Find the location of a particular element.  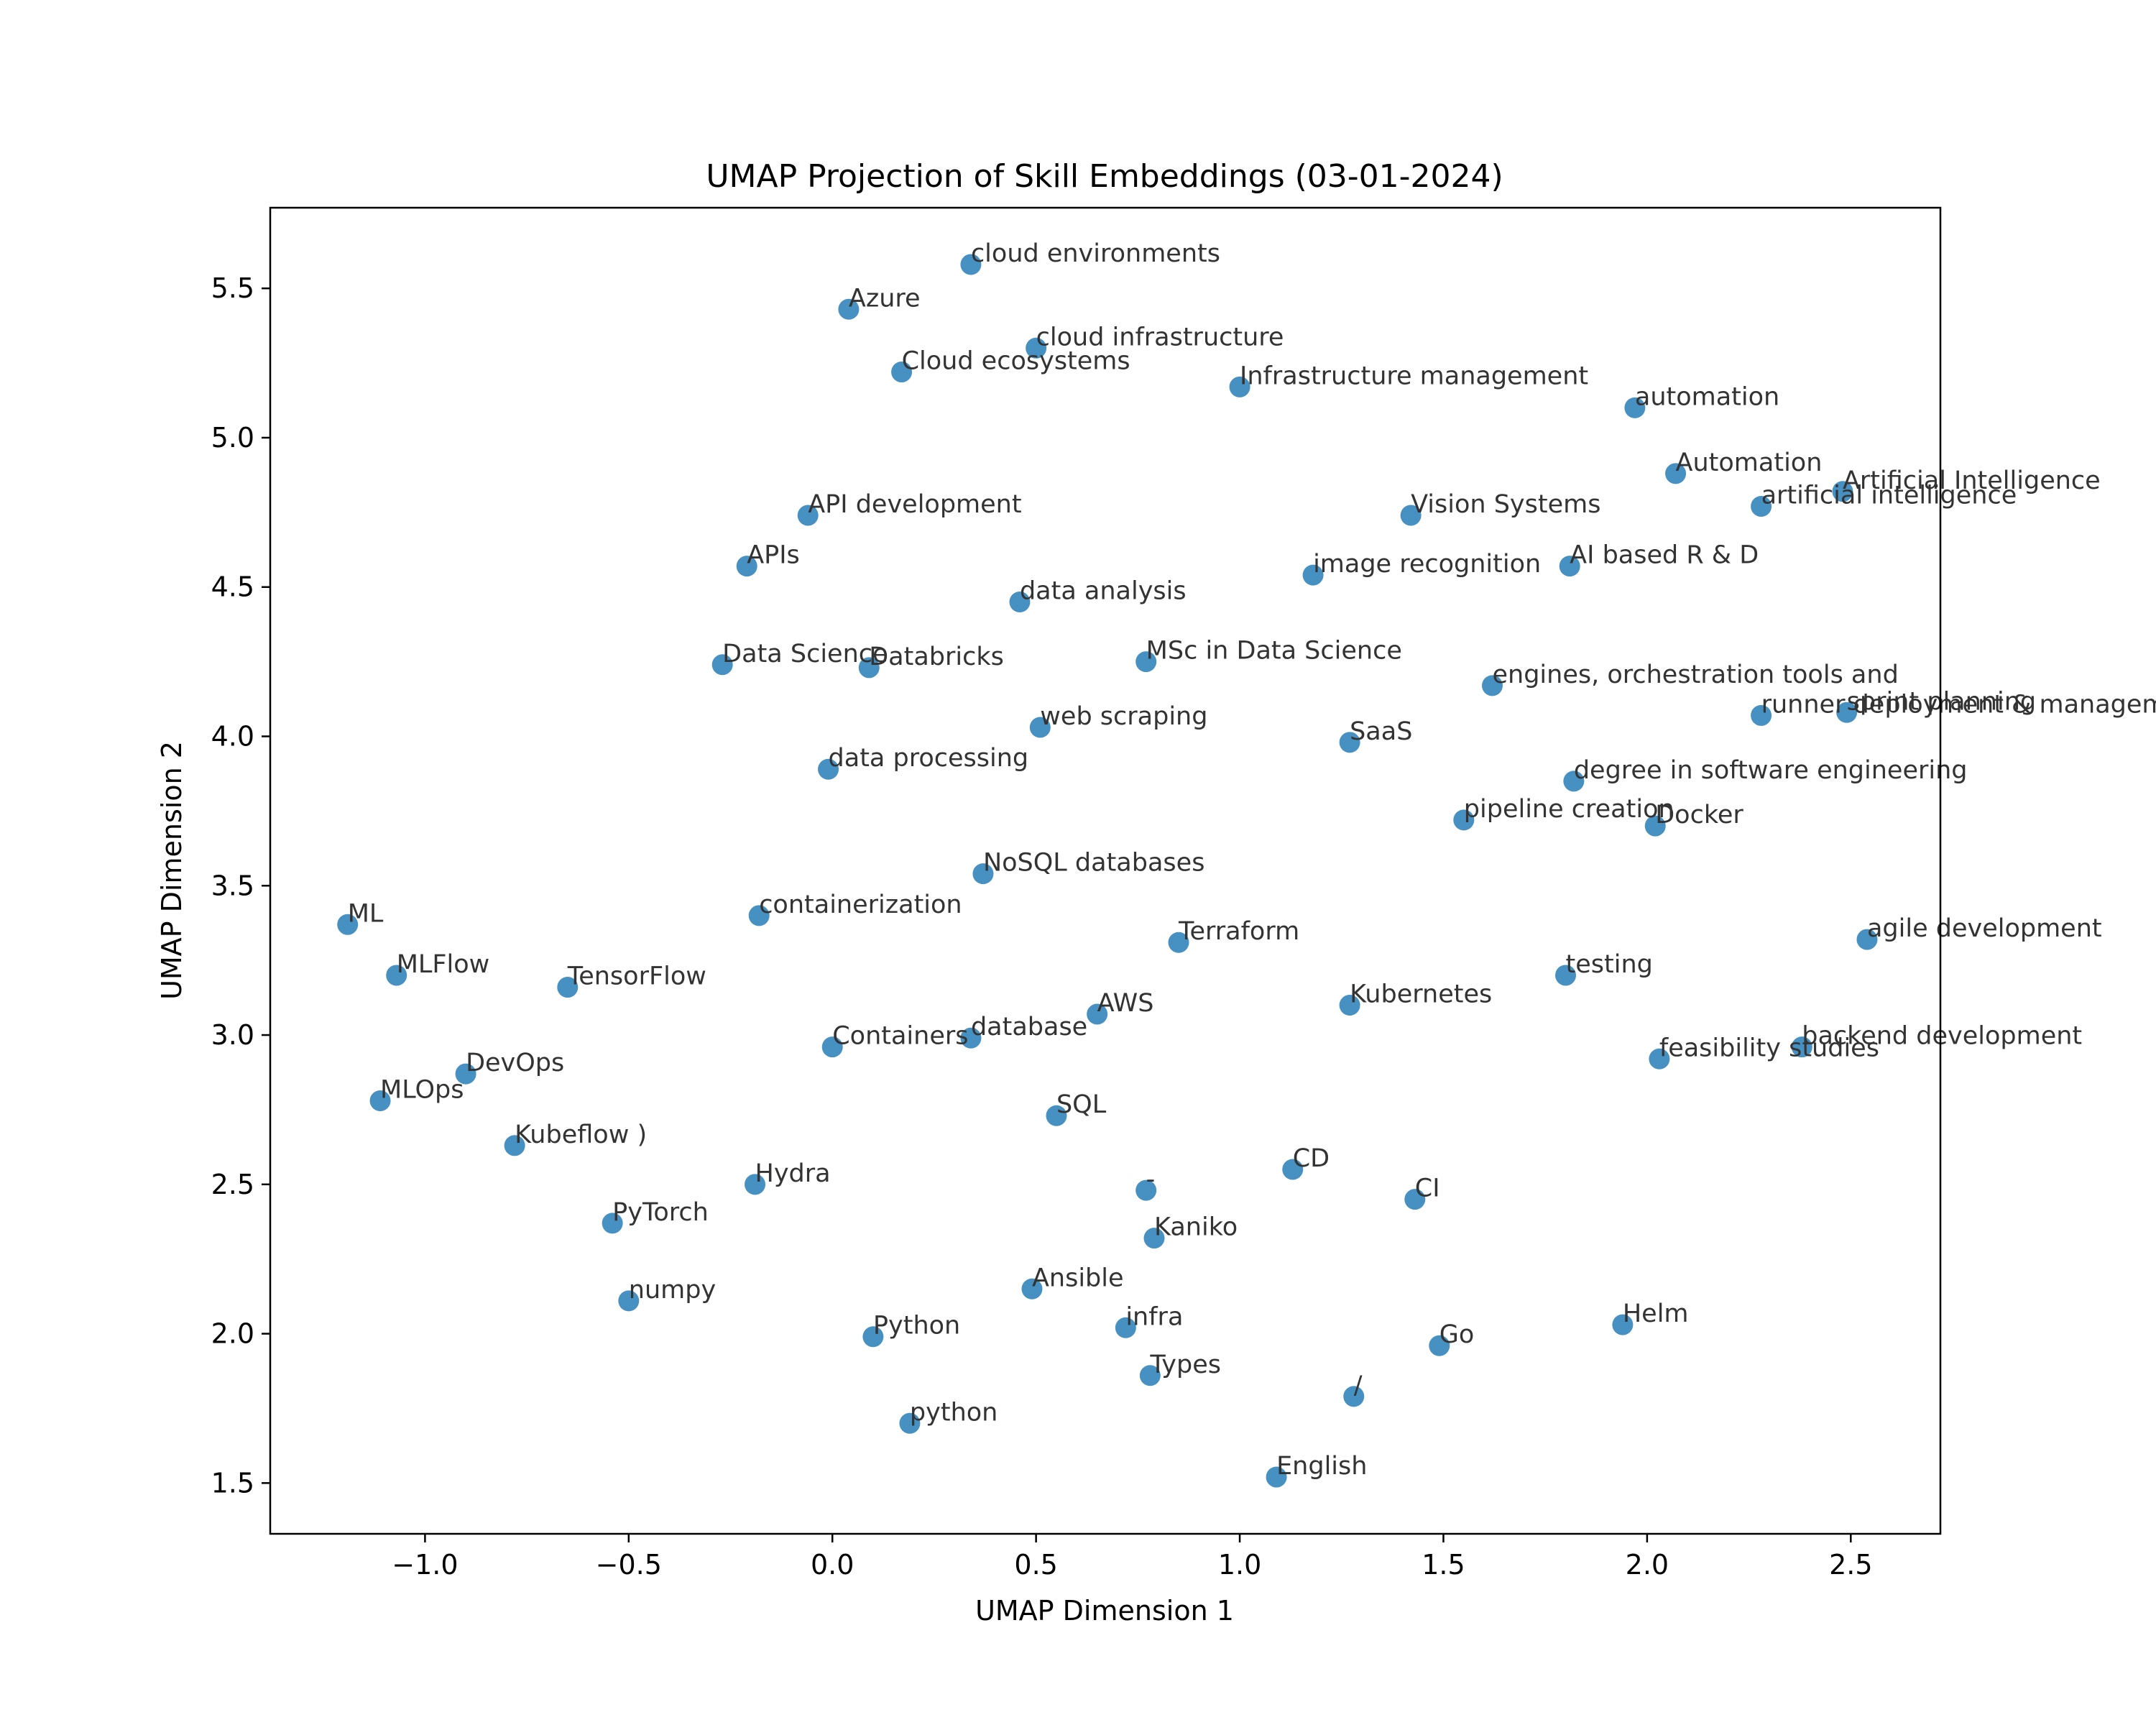

point-label: APIs is located at coordinates (774, 555).